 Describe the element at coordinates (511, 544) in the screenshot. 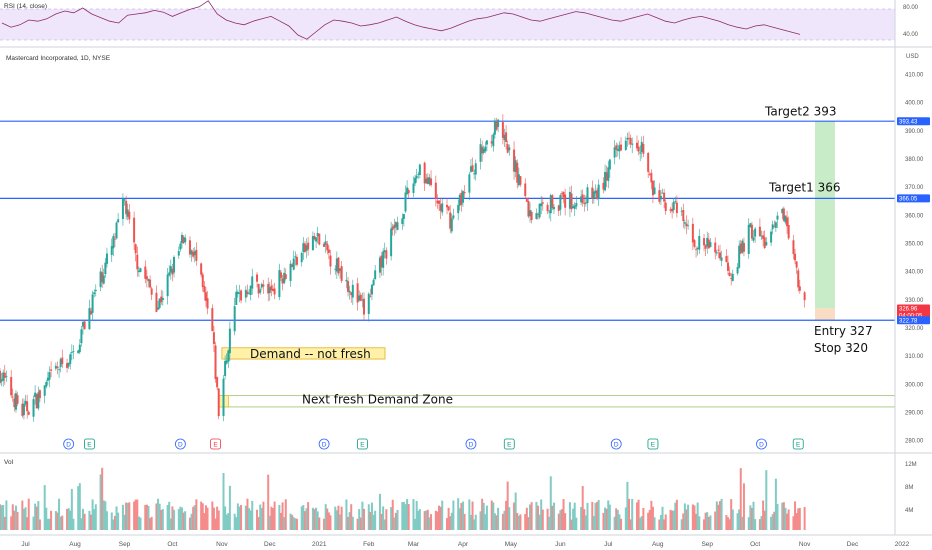

I see `time-tick-label: May` at that location.